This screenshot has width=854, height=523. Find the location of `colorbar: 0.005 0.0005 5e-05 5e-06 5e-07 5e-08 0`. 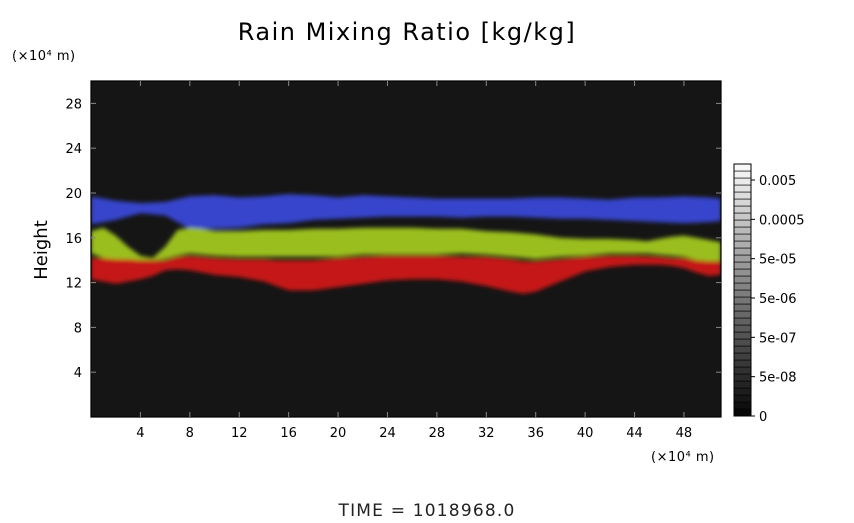

colorbar: 0.005 0.0005 5e-05 5e-06 5e-07 5e-08 0 is located at coordinates (769, 294).